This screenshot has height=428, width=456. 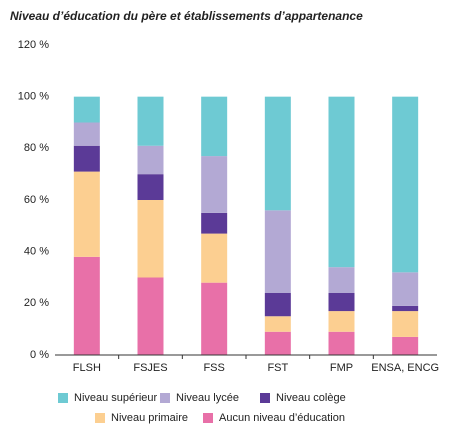 What do you see at coordinates (282, 418) in the screenshot?
I see `legend-label: Aucun niveau d’éducation` at bounding box center [282, 418].